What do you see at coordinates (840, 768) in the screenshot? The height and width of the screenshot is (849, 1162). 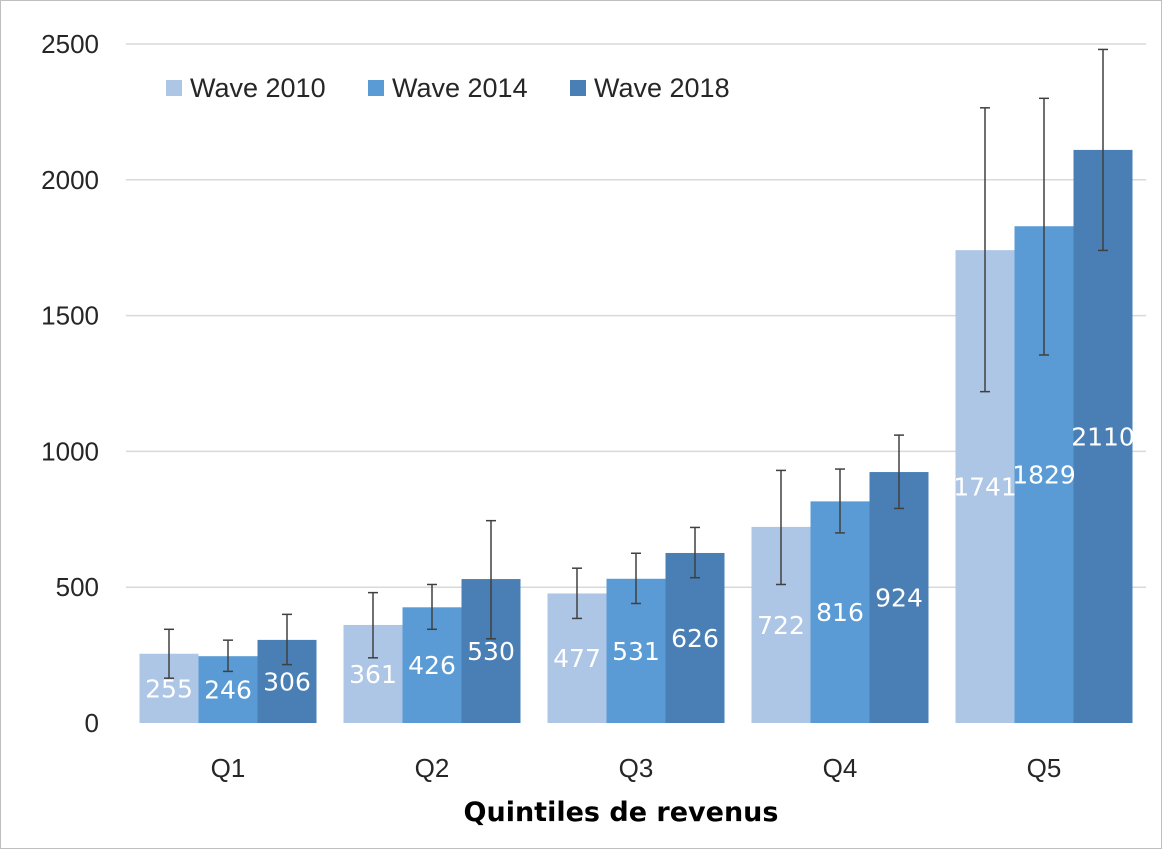 I see `x-tick-label: Q4` at bounding box center [840, 768].